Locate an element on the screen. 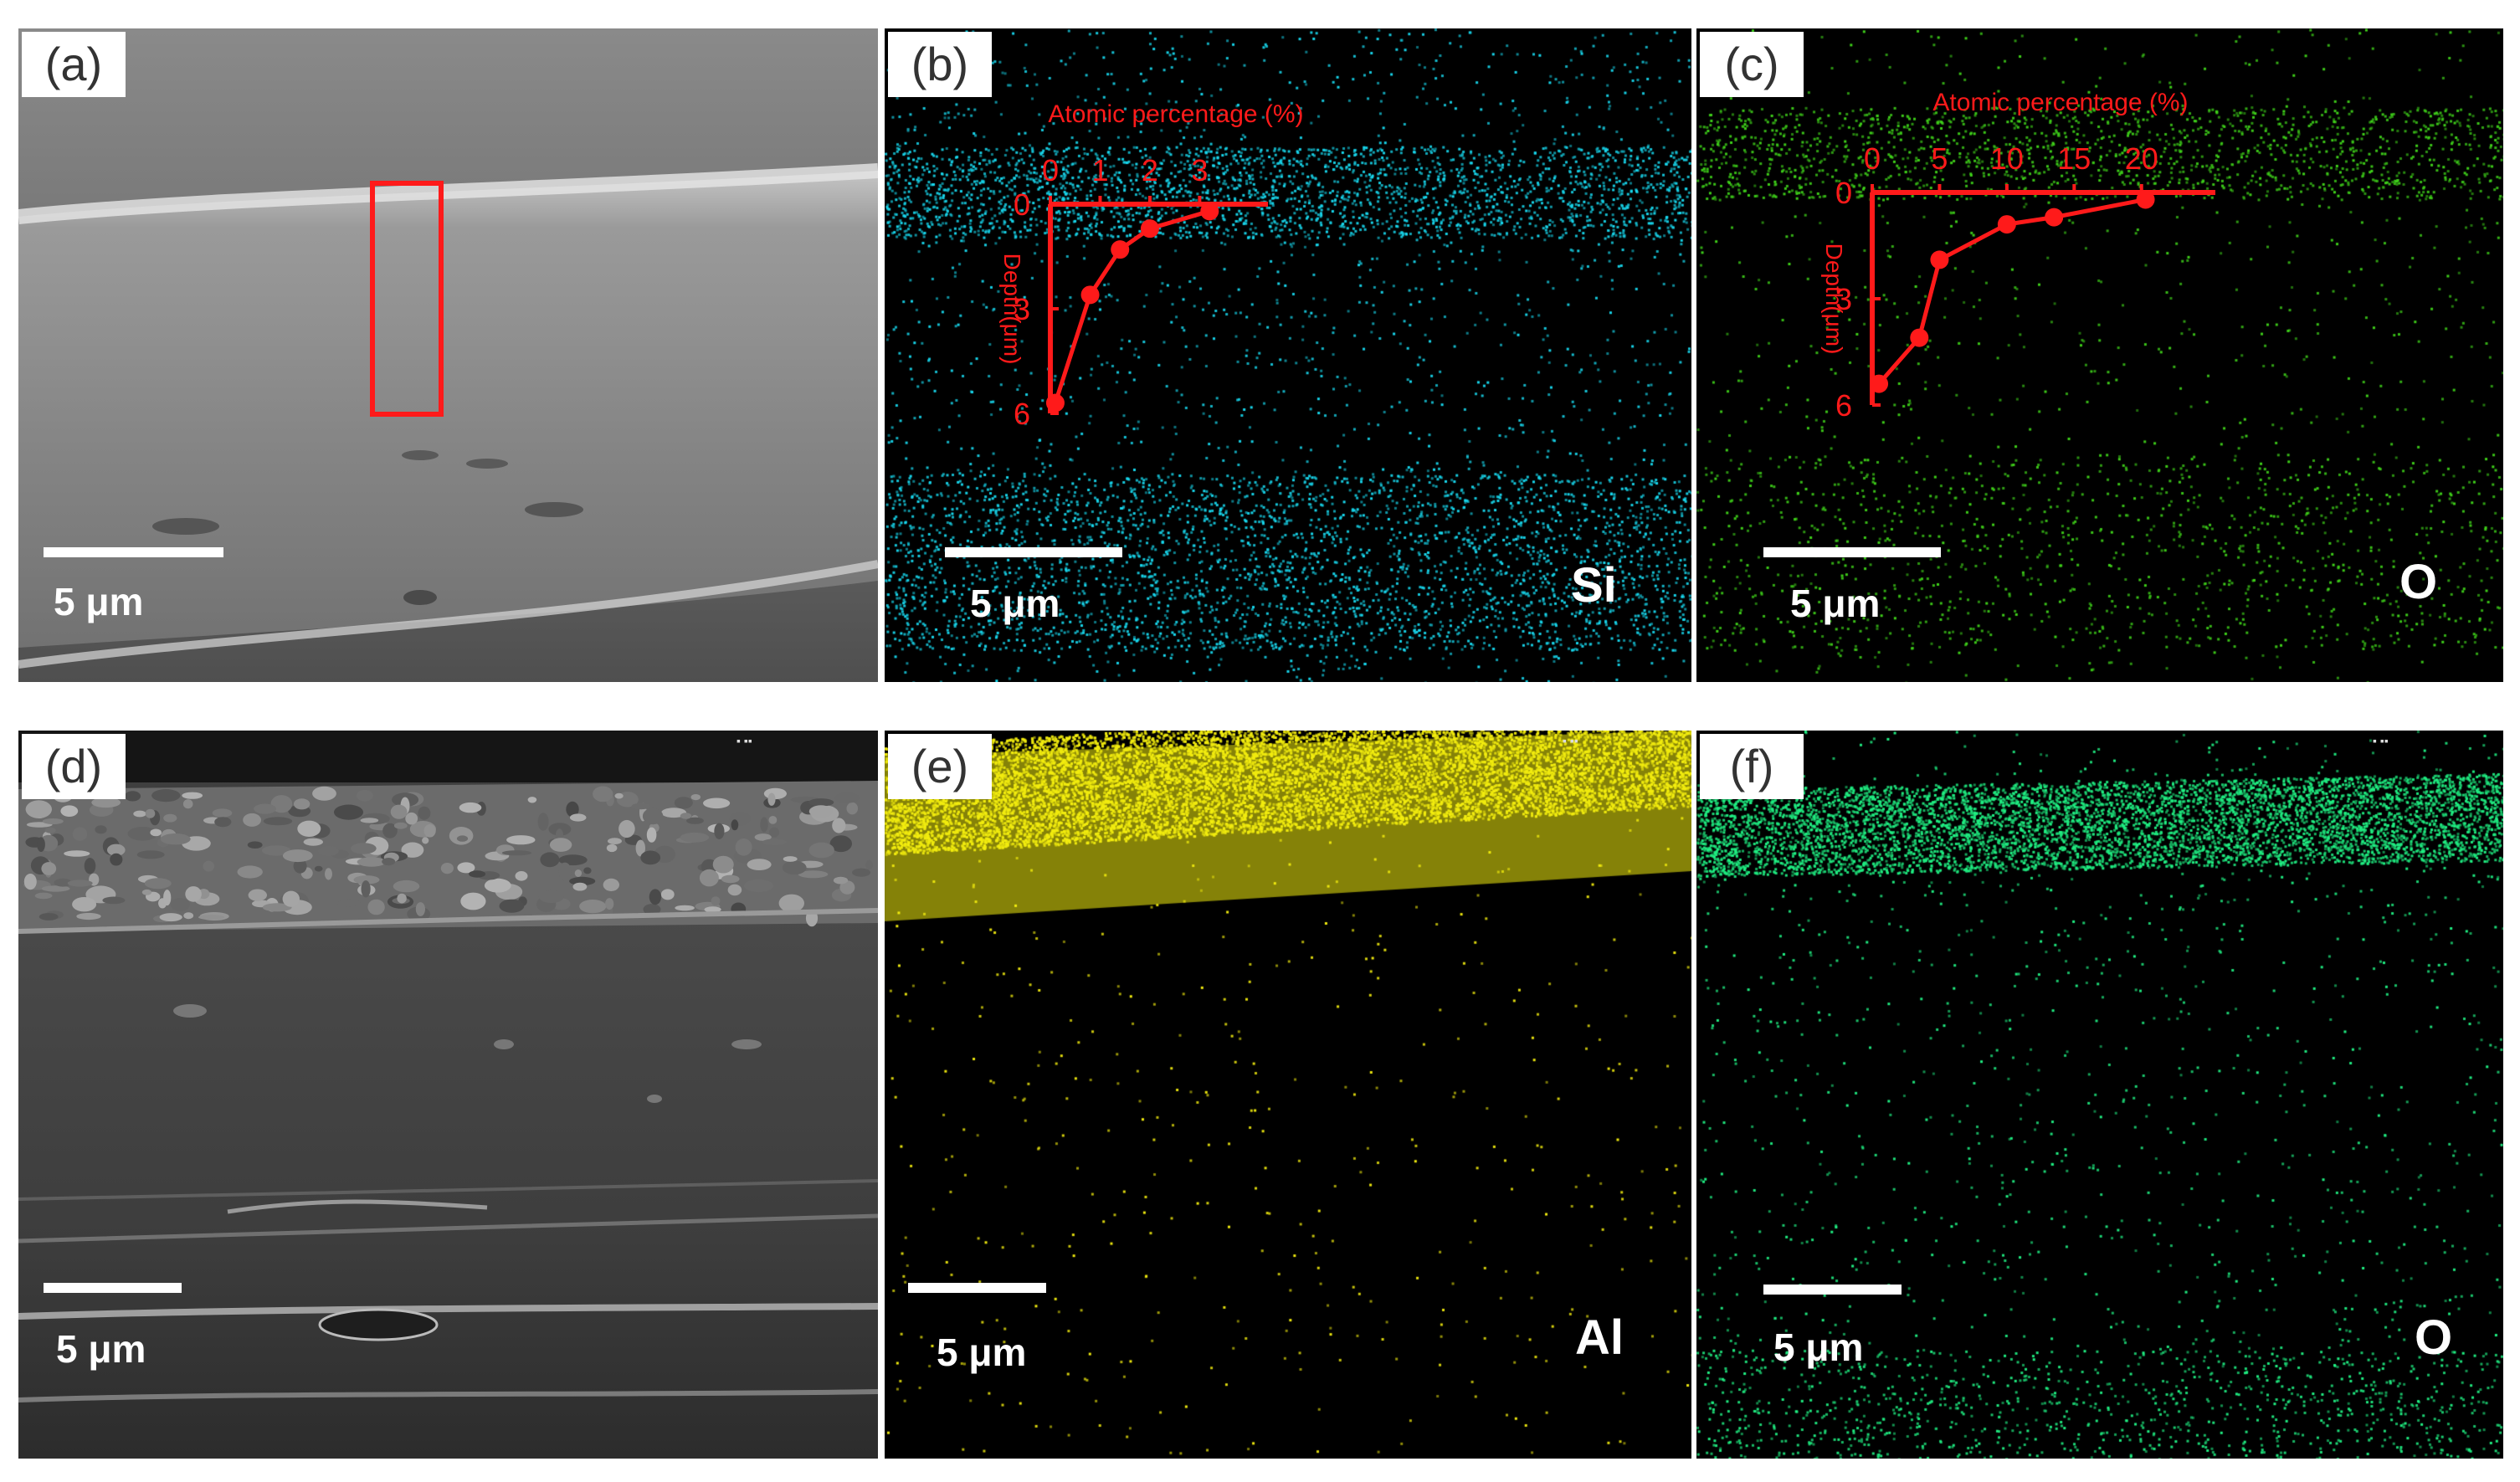 This screenshot has width=2520, height=1482. panel-label: (a) is located at coordinates (74, 64).